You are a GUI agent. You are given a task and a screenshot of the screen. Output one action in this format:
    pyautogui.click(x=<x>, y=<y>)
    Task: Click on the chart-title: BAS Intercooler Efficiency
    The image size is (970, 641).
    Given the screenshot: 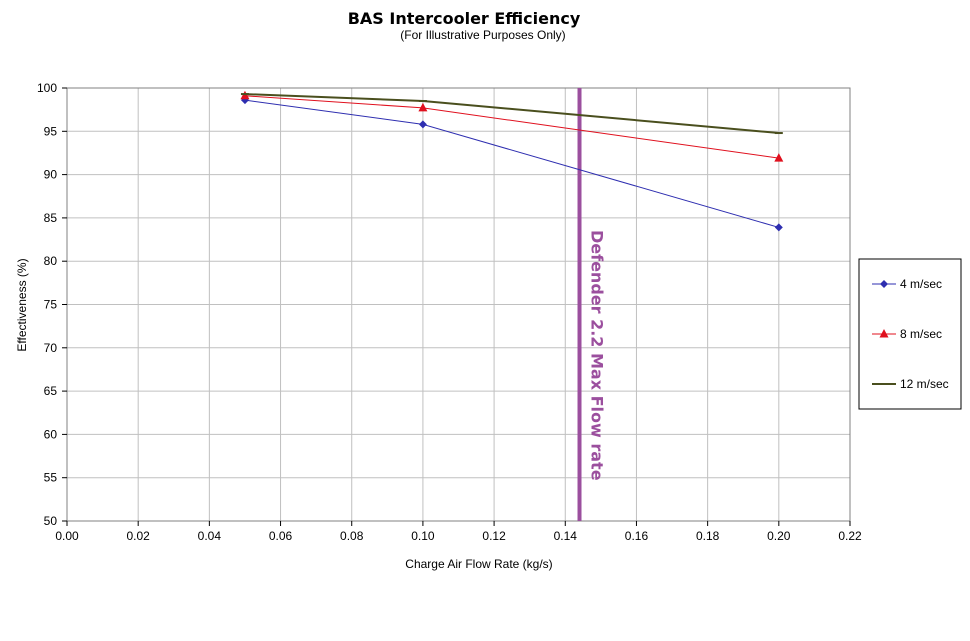 What is the action you would take?
    pyautogui.click(x=464, y=18)
    